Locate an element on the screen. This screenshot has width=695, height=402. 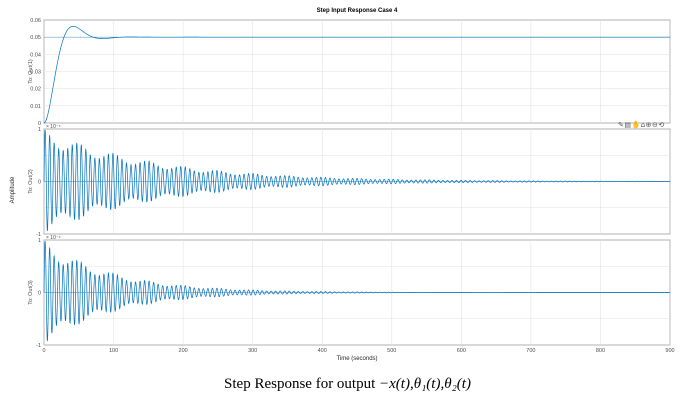
y-tick-label: 0.05 is located at coordinates (35, 38).